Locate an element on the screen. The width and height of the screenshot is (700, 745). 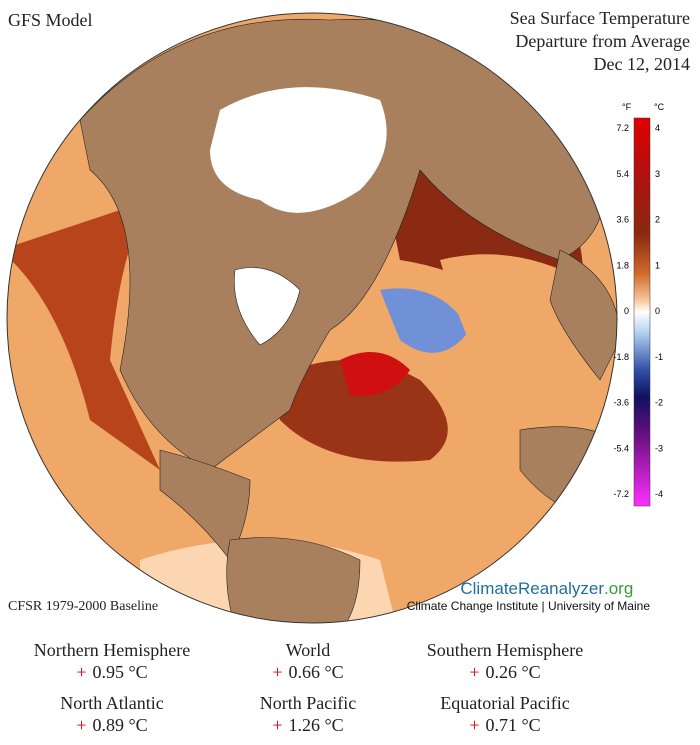
tick-c: 1 is located at coordinates (657, 265).